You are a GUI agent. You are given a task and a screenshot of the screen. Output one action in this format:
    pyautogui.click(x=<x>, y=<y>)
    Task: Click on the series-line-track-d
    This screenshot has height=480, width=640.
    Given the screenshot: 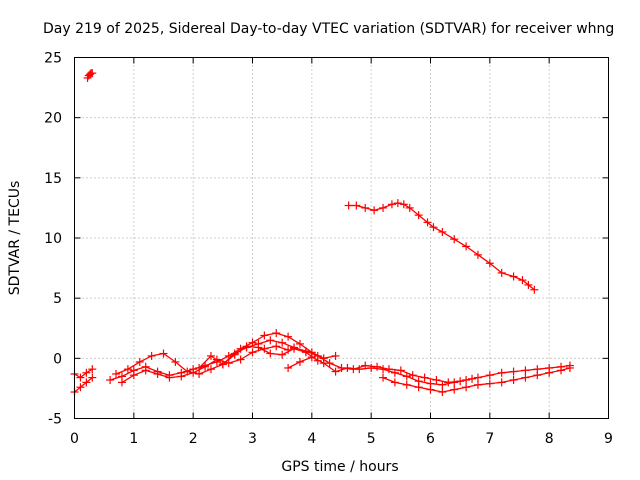 What is the action you would take?
    pyautogui.click(x=217, y=360)
    